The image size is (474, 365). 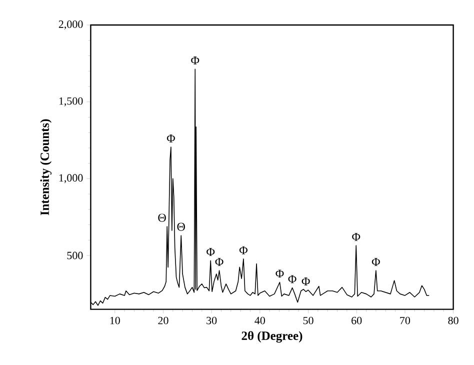 What do you see at coordinates (70, 25) in the screenshot?
I see `y-tick-label: 2,000` at bounding box center [70, 25].